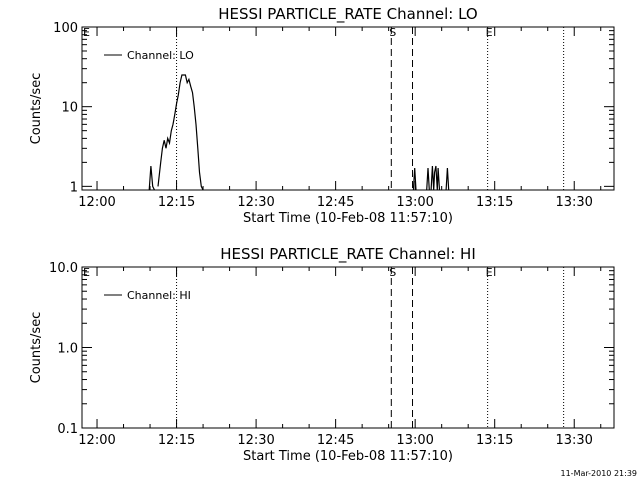 This screenshot has width=640, height=480. What do you see at coordinates (74, 187) in the screenshot?
I see `y-tick-label: 1` at bounding box center [74, 187].